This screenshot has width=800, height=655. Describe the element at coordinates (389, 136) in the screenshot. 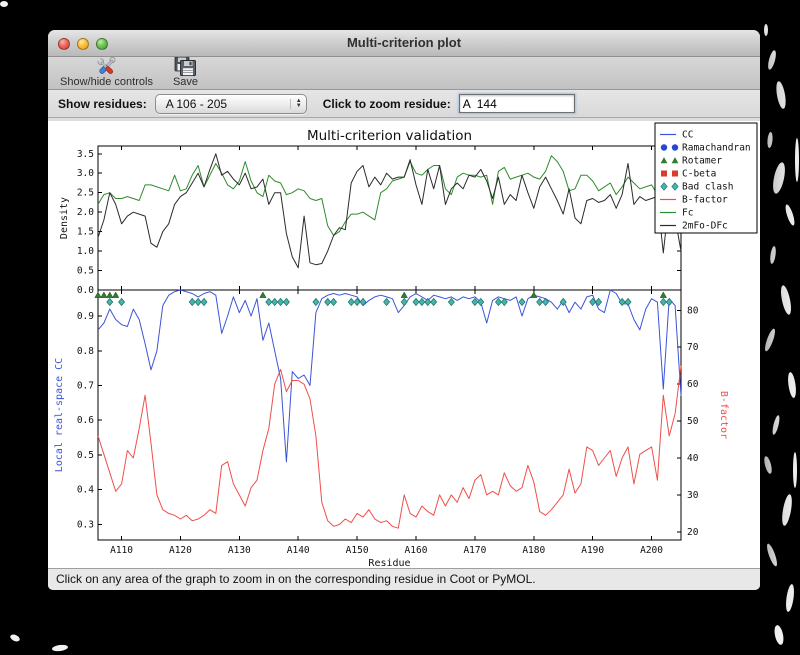

I see `chart-title: Multi-criterion validation` at that location.